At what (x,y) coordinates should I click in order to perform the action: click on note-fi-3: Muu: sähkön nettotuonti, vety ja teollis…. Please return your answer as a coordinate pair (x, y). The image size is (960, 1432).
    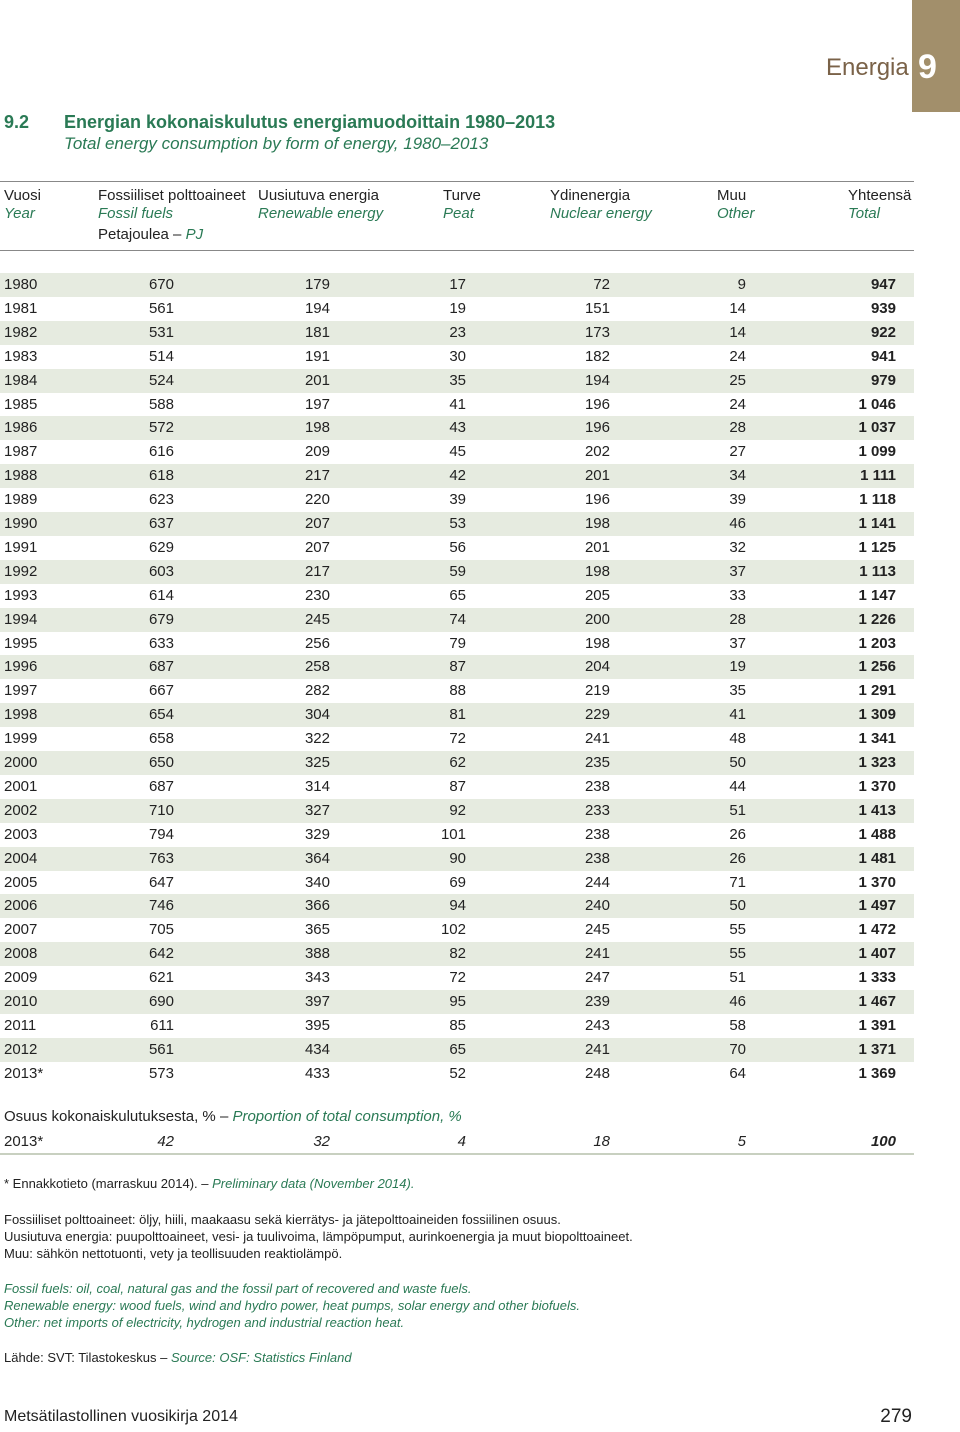
    Looking at the image, I should click on (173, 1253).